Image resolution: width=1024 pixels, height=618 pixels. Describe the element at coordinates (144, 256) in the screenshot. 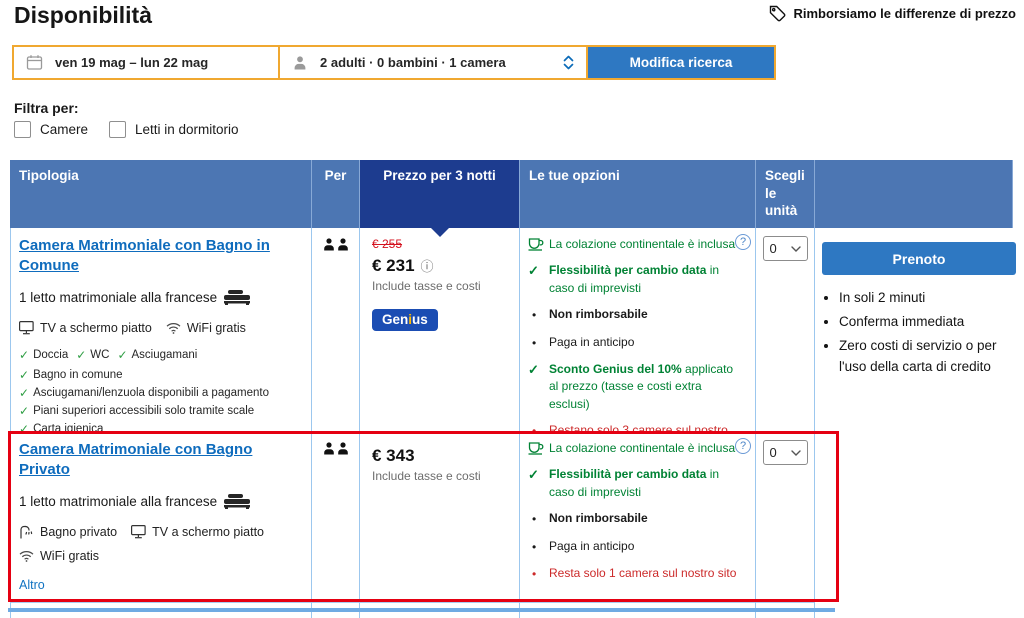

I see `room-link-bagno-in-comune: Camera Matrimoniale con Bagno in Comune` at that location.